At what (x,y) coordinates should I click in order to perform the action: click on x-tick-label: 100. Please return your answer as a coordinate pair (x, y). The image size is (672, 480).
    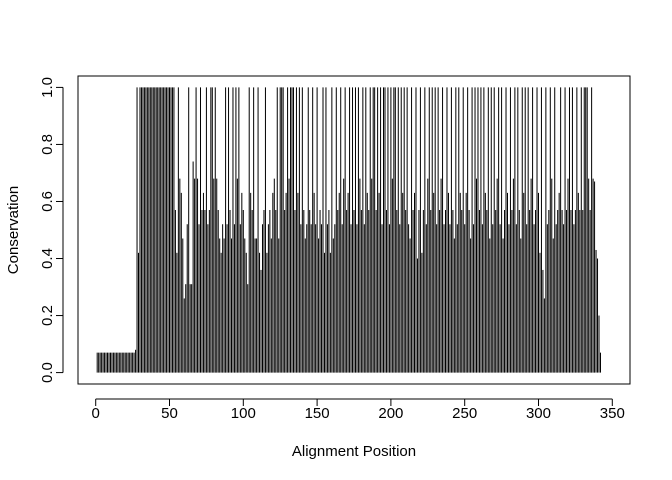
    Looking at the image, I should click on (243, 413).